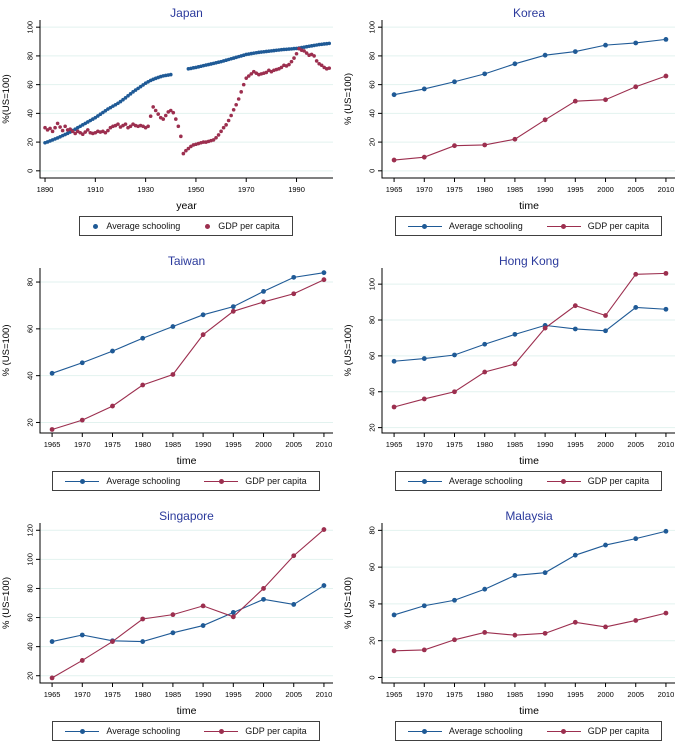 This screenshot has width=685, height=753. I want to click on y-tick-label: 0, so click(30, 171).